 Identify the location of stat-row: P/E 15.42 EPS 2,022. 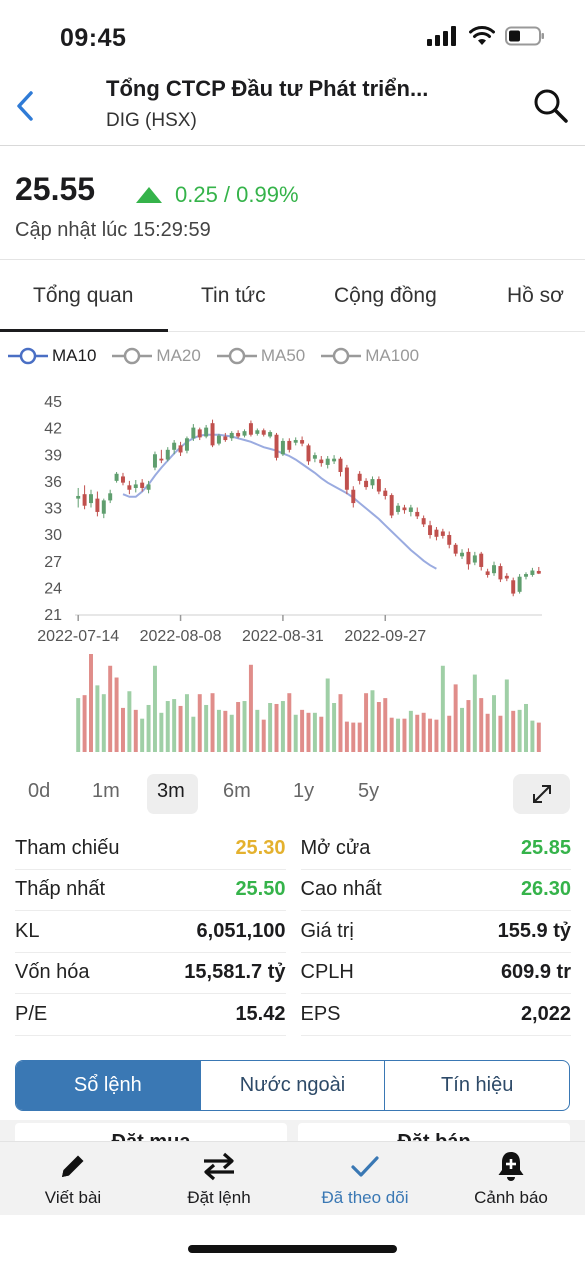
(293, 1015).